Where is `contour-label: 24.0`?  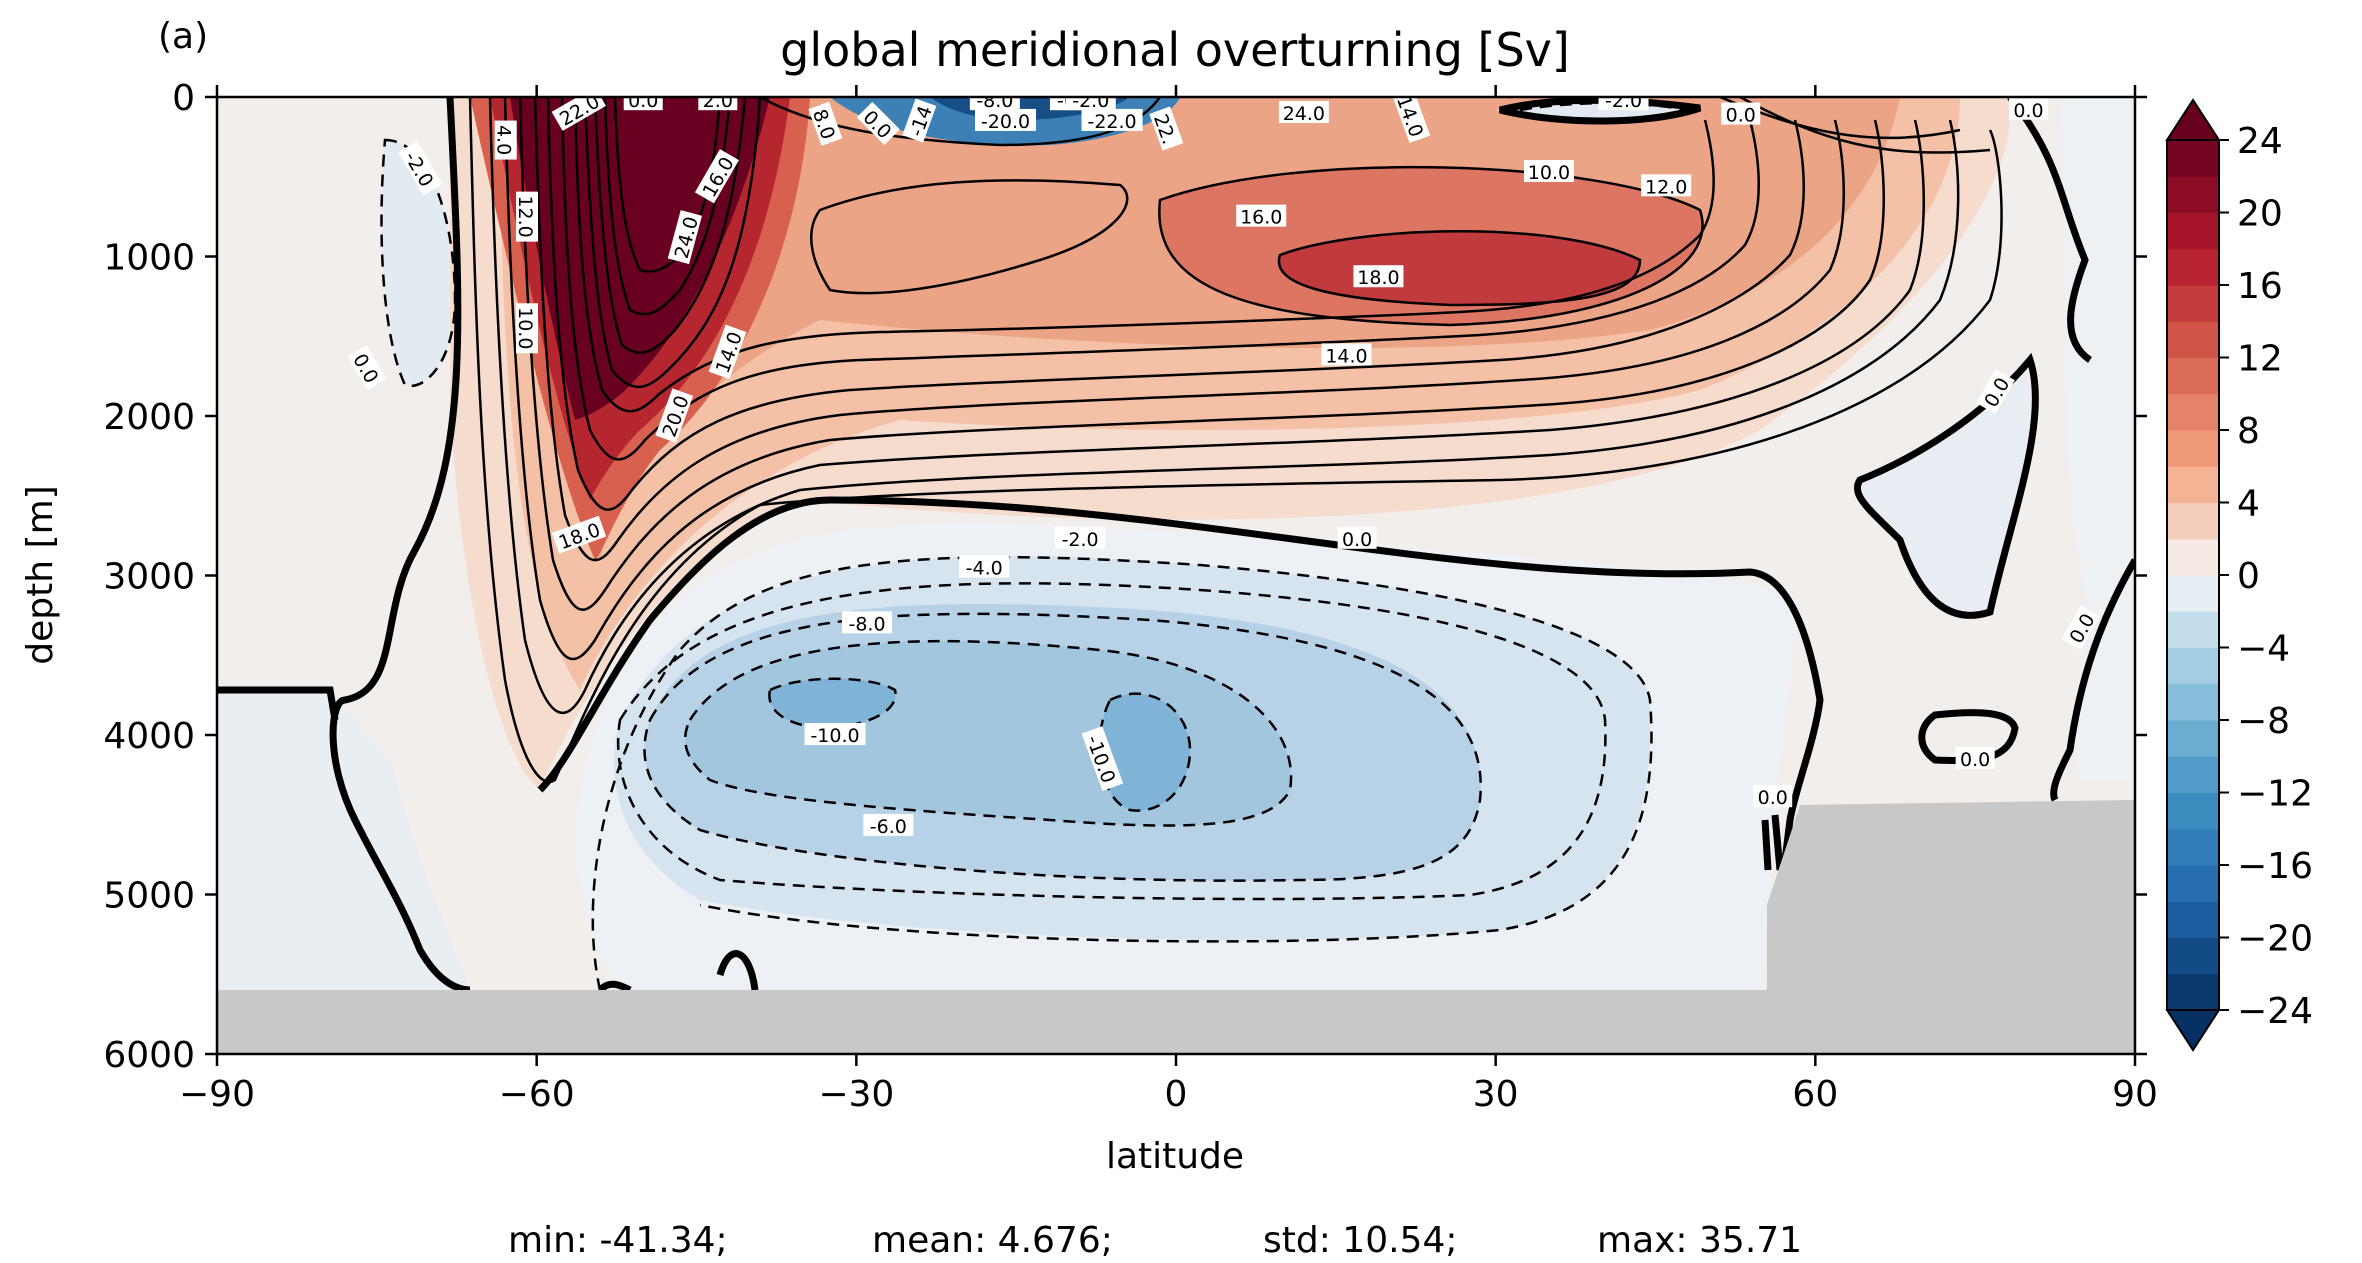
contour-label: 24.0 is located at coordinates (1303, 112).